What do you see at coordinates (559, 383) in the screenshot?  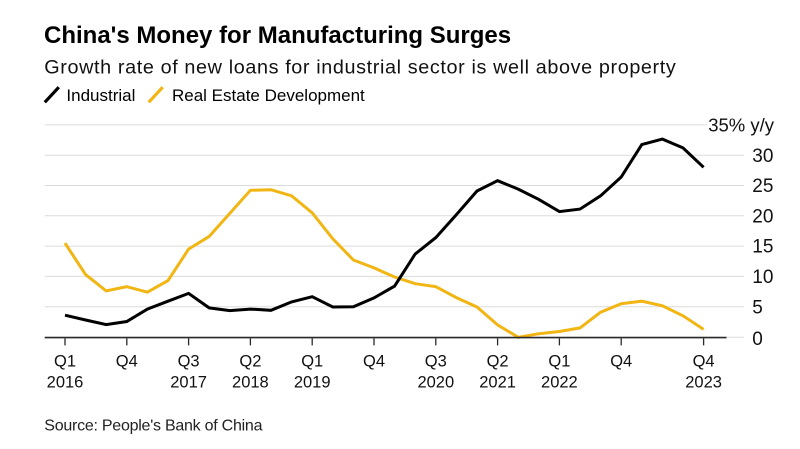 I see `svg-text: 2022` at bounding box center [559, 383].